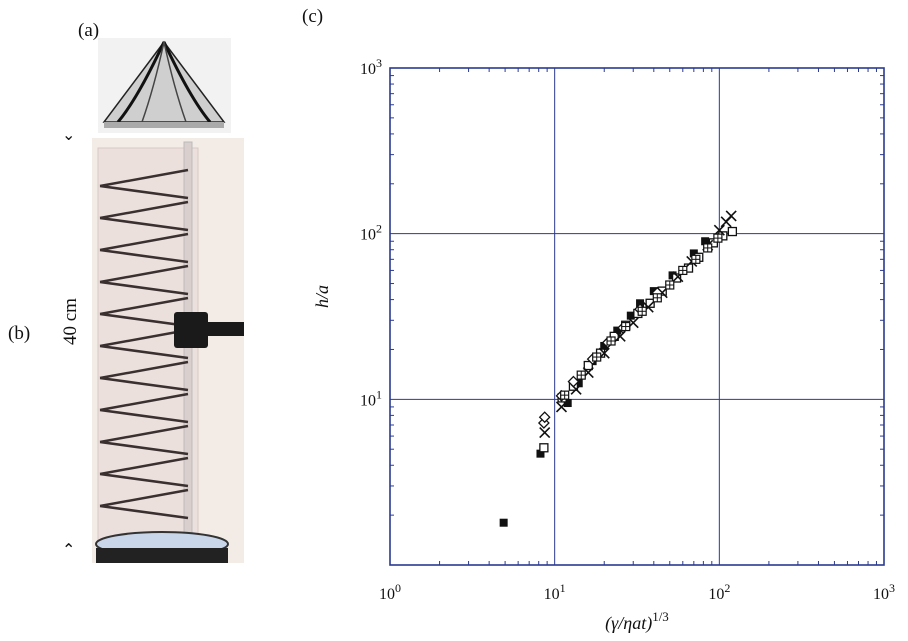  Describe the element at coordinates (371, 233) in the screenshot. I see `y-tick-label: 10²` at that location.